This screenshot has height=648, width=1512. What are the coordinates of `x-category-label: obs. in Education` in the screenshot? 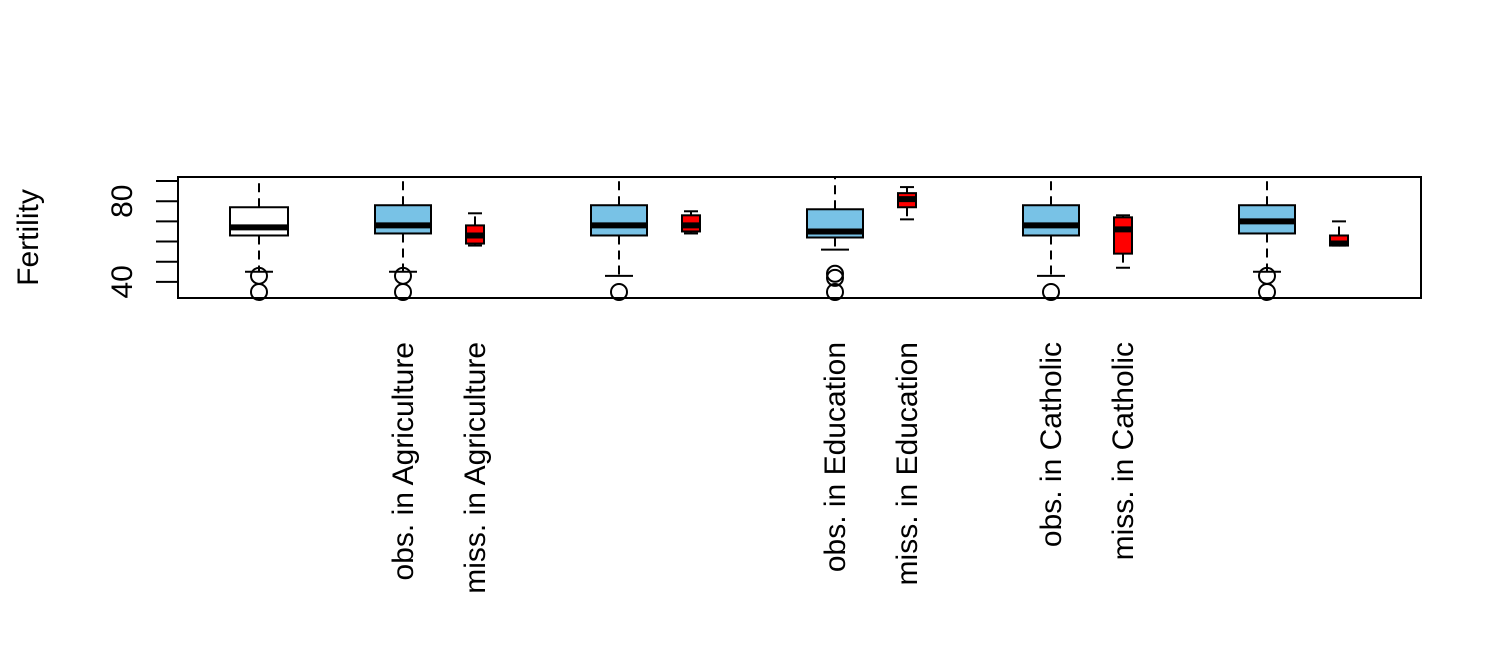 It's located at (835, 457).